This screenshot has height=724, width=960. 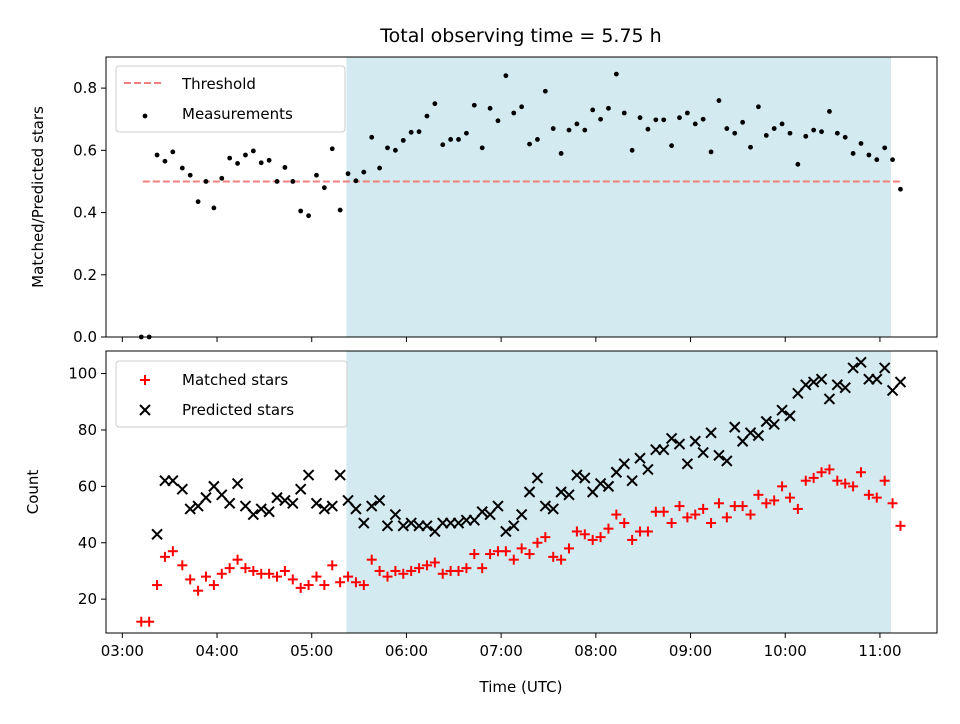 What do you see at coordinates (406, 651) in the screenshot?
I see `x-tick-label: 06:00` at bounding box center [406, 651].